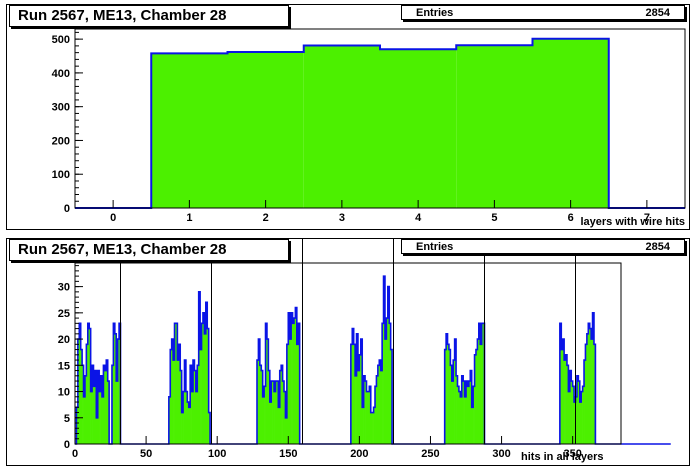  Describe the element at coordinates (430, 454) in the screenshot. I see `x-tick-label: 250` at that location.